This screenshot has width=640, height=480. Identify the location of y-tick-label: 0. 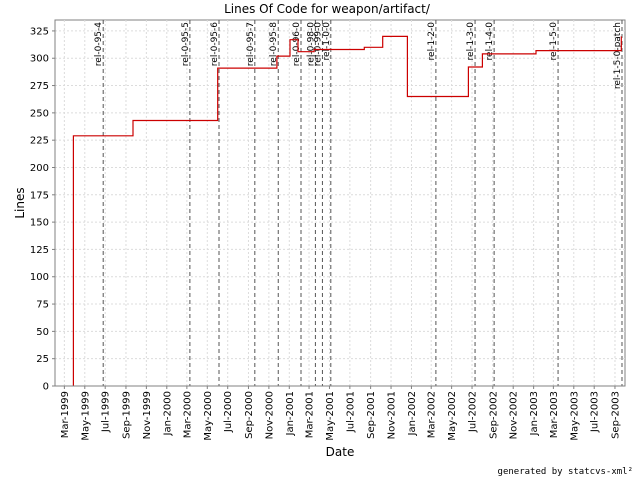
(46, 387).